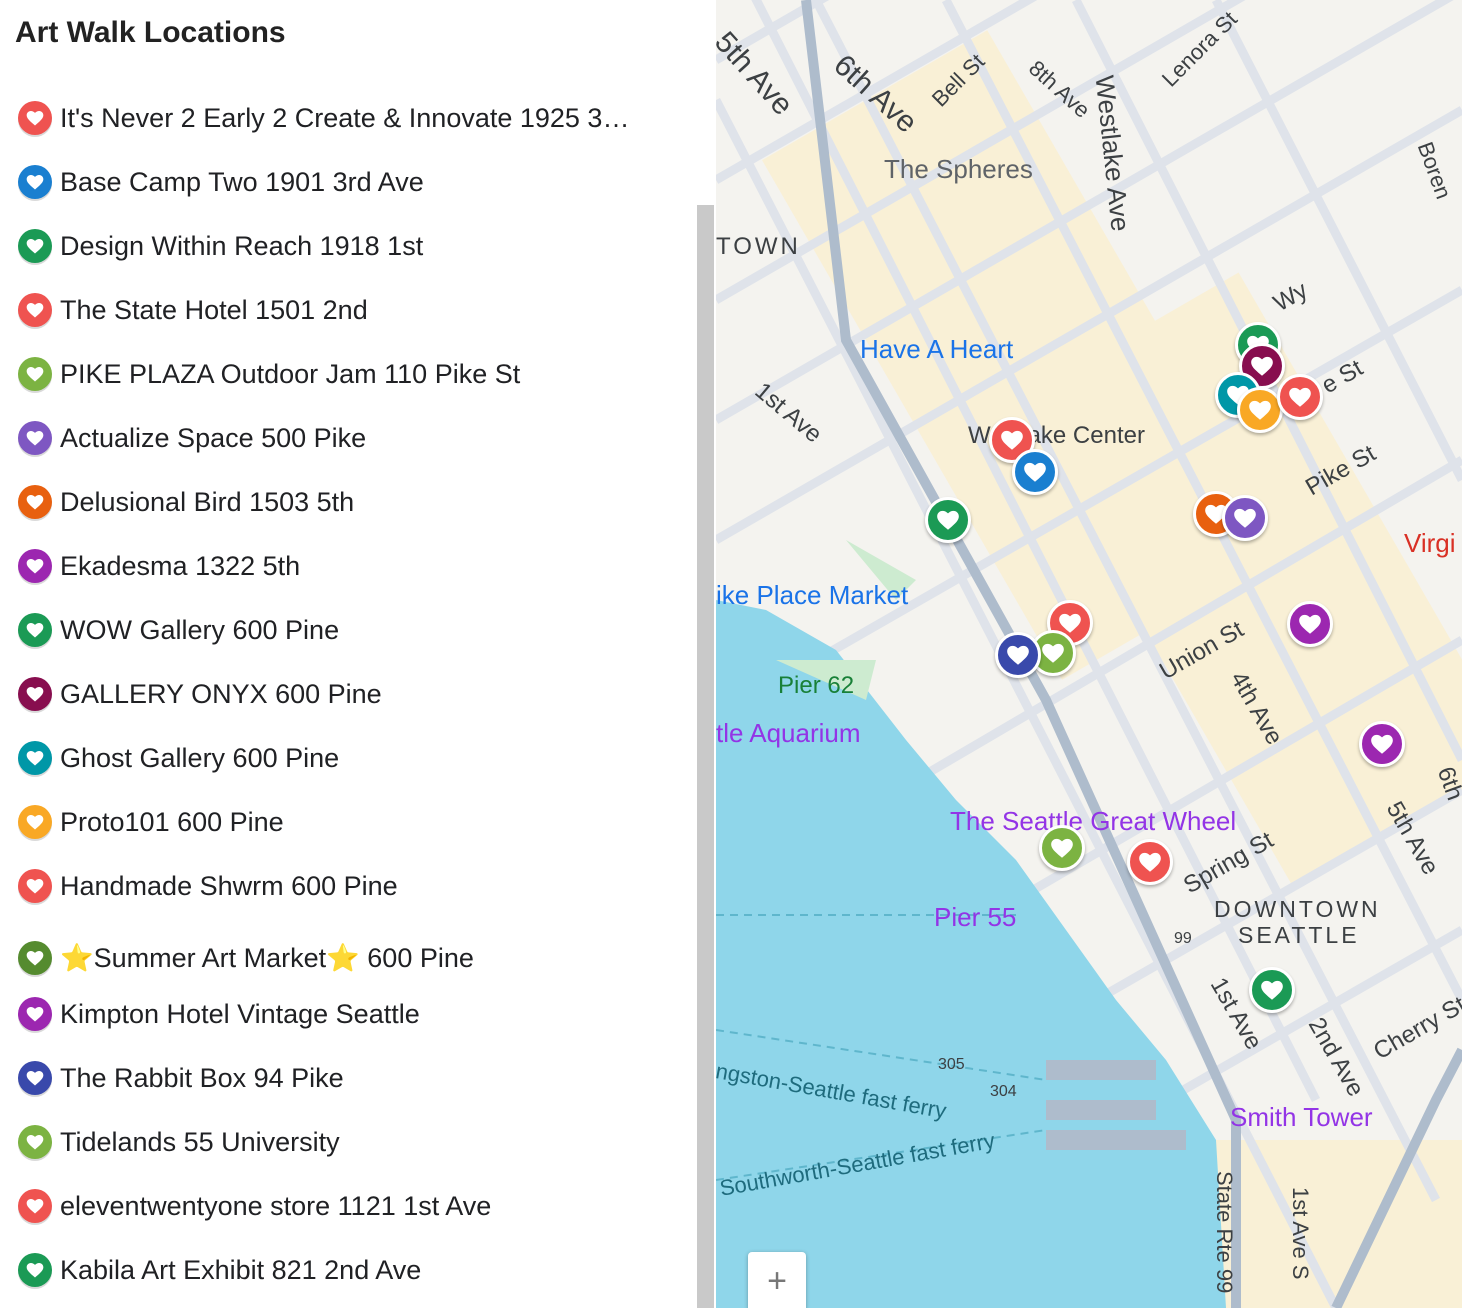 This screenshot has height=1308, width=1462. Describe the element at coordinates (242, 245) in the screenshot. I see `list-item-label: Design Within Reach 1918 1st` at that location.